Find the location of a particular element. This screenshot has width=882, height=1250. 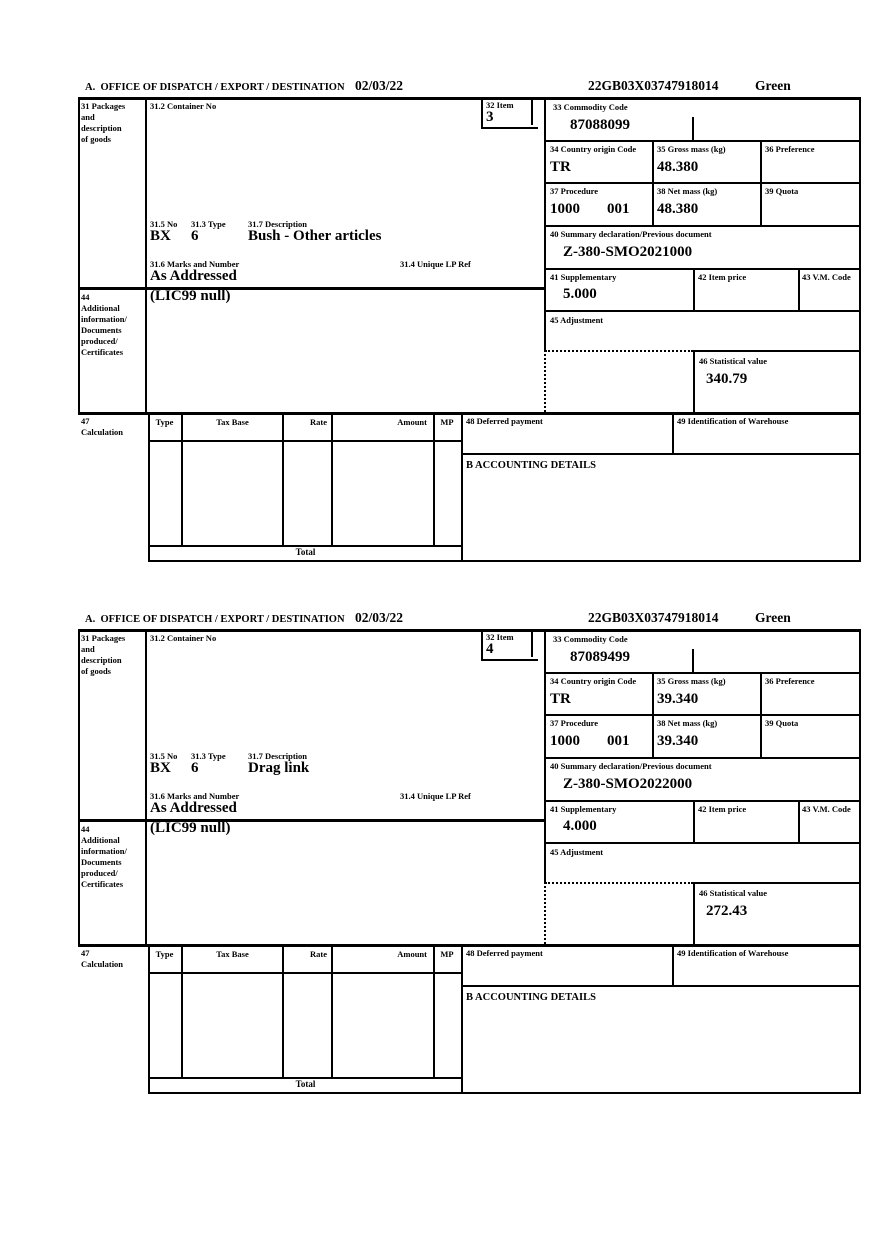

middle-right-divider is located at coordinates (545, 756).